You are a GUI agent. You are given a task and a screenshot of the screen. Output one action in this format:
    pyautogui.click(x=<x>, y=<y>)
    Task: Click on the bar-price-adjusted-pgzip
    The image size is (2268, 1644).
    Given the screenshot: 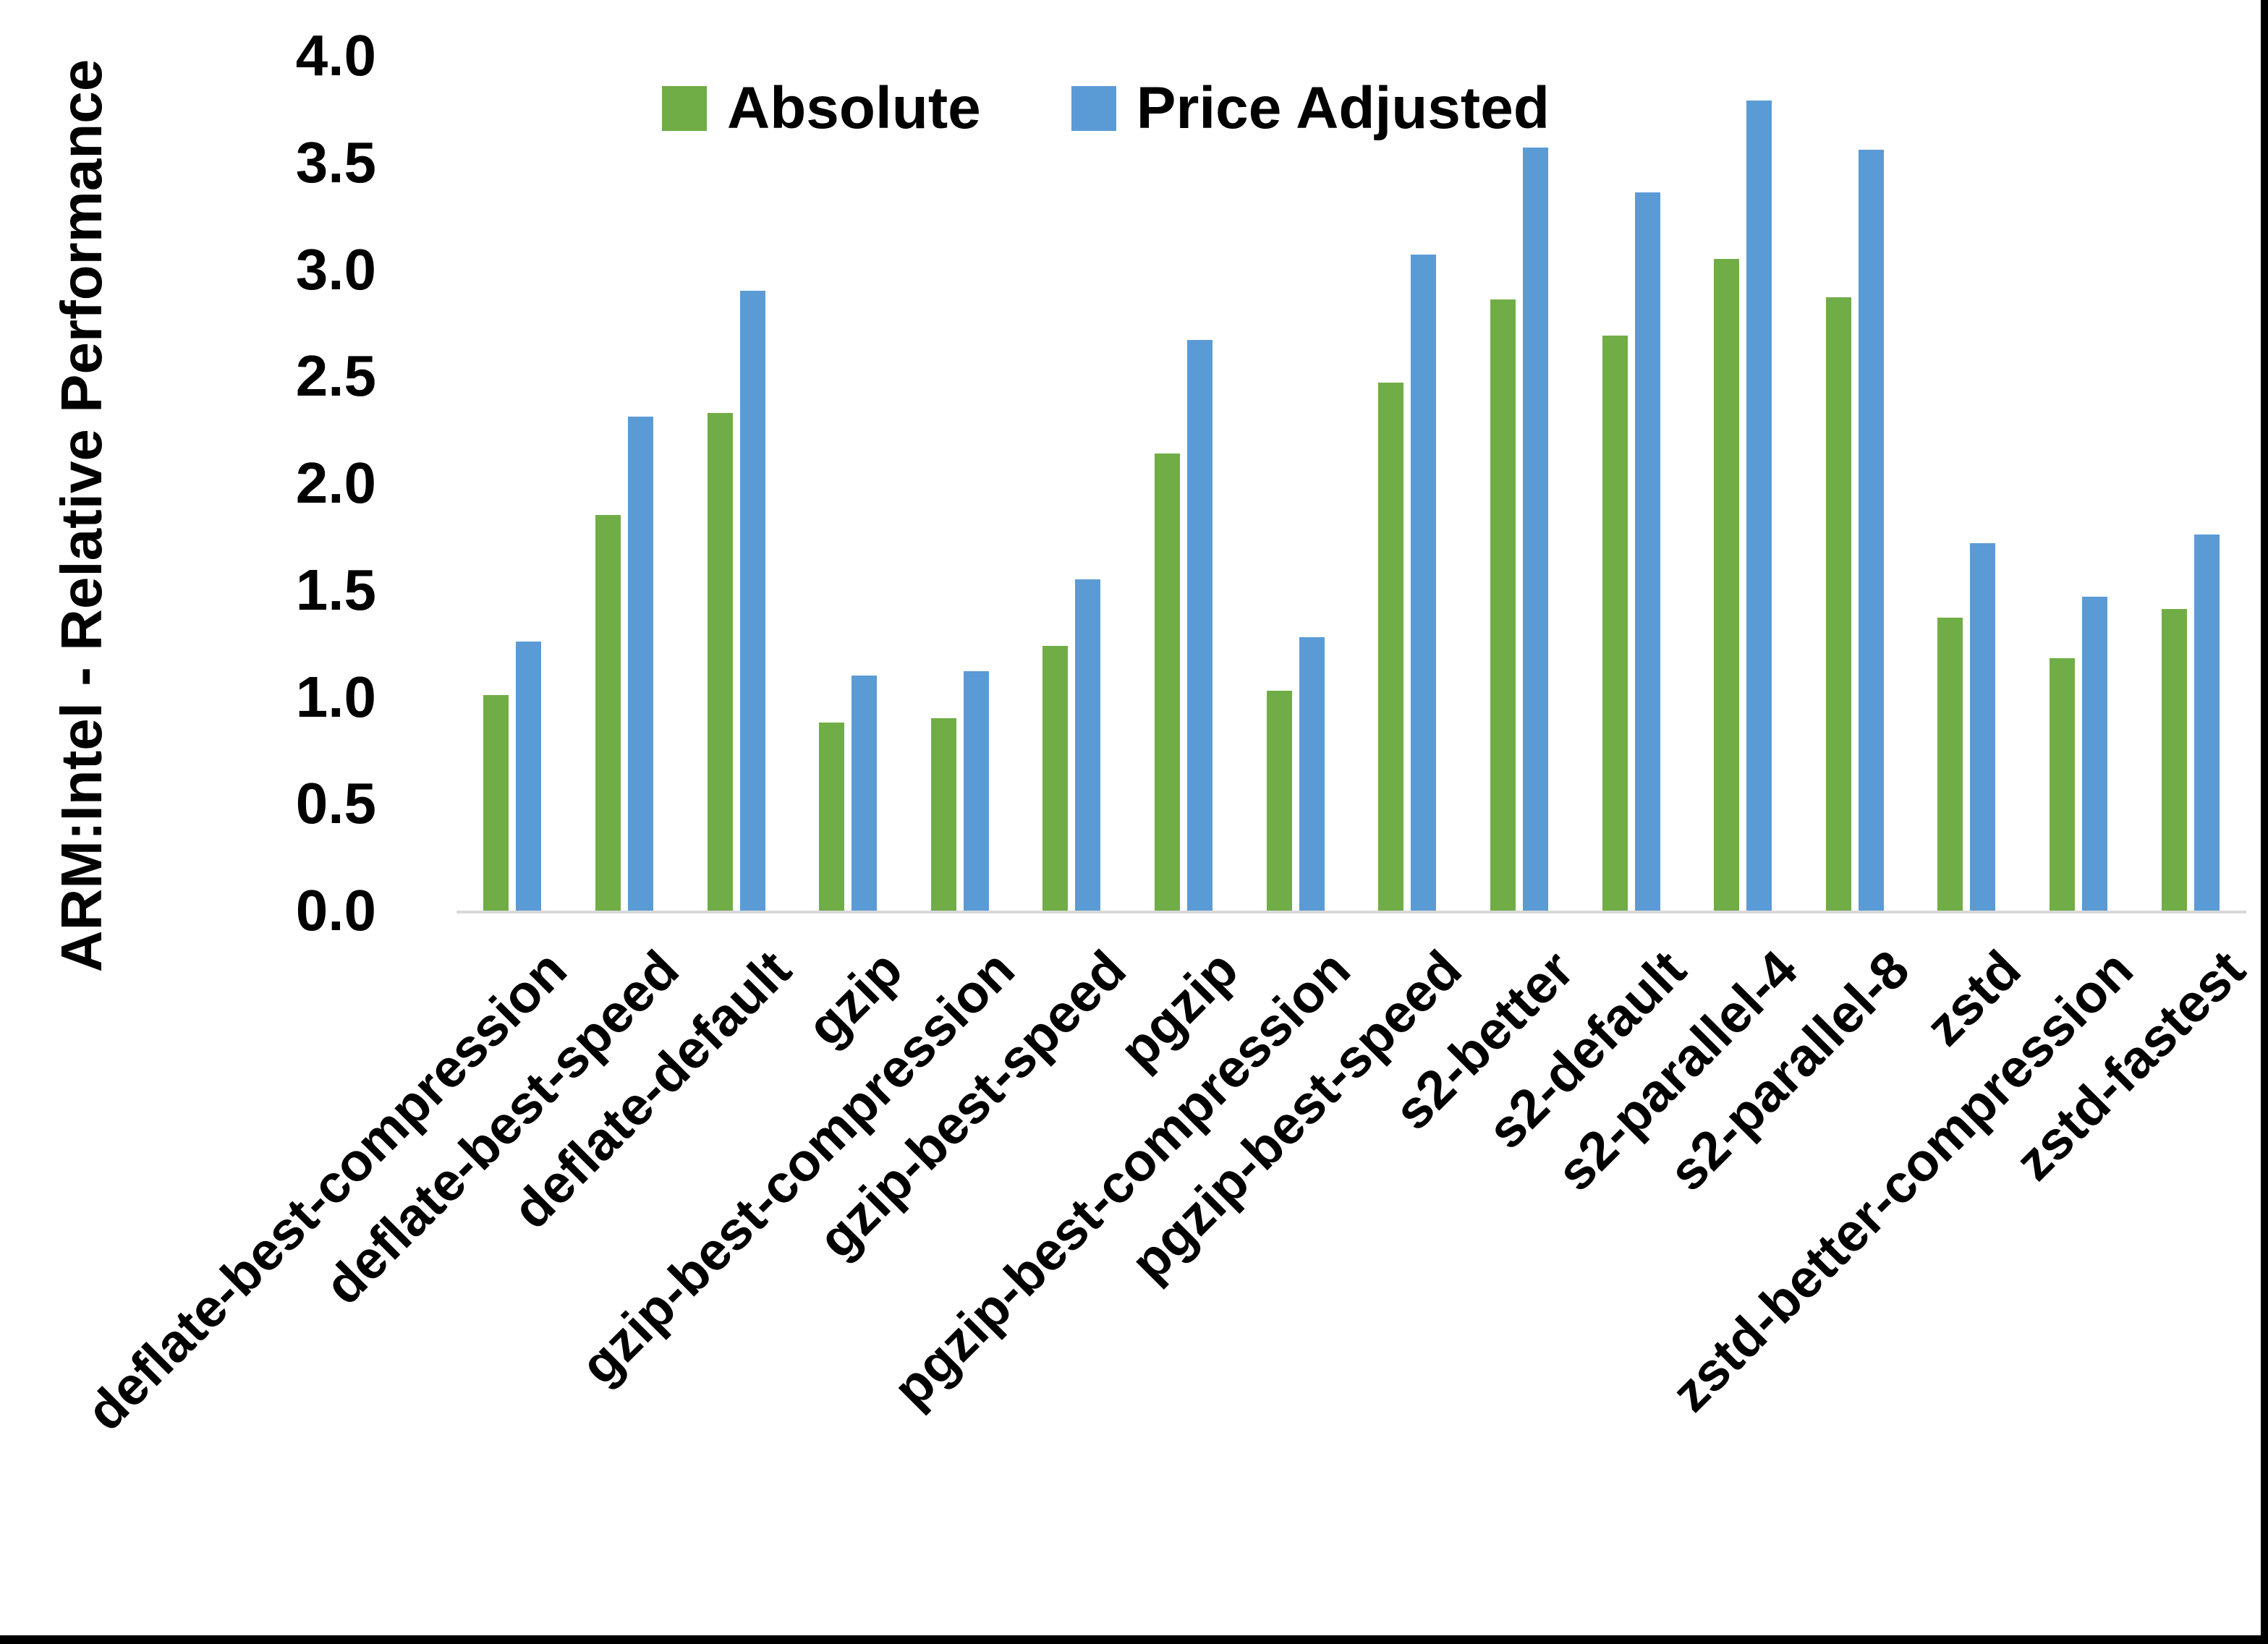 What is the action you would take?
    pyautogui.click(x=1200, y=625)
    